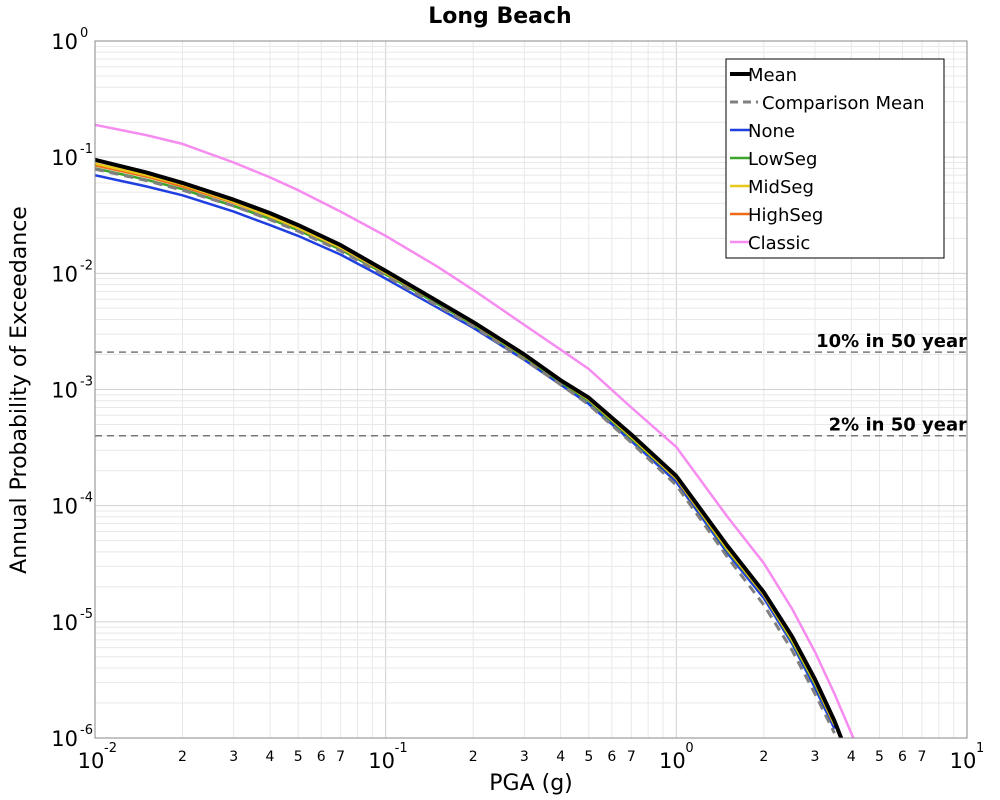 This screenshot has width=1000, height=800. Describe the element at coordinates (980, 748) in the screenshot. I see `x-tick-exponent: 1` at that location.